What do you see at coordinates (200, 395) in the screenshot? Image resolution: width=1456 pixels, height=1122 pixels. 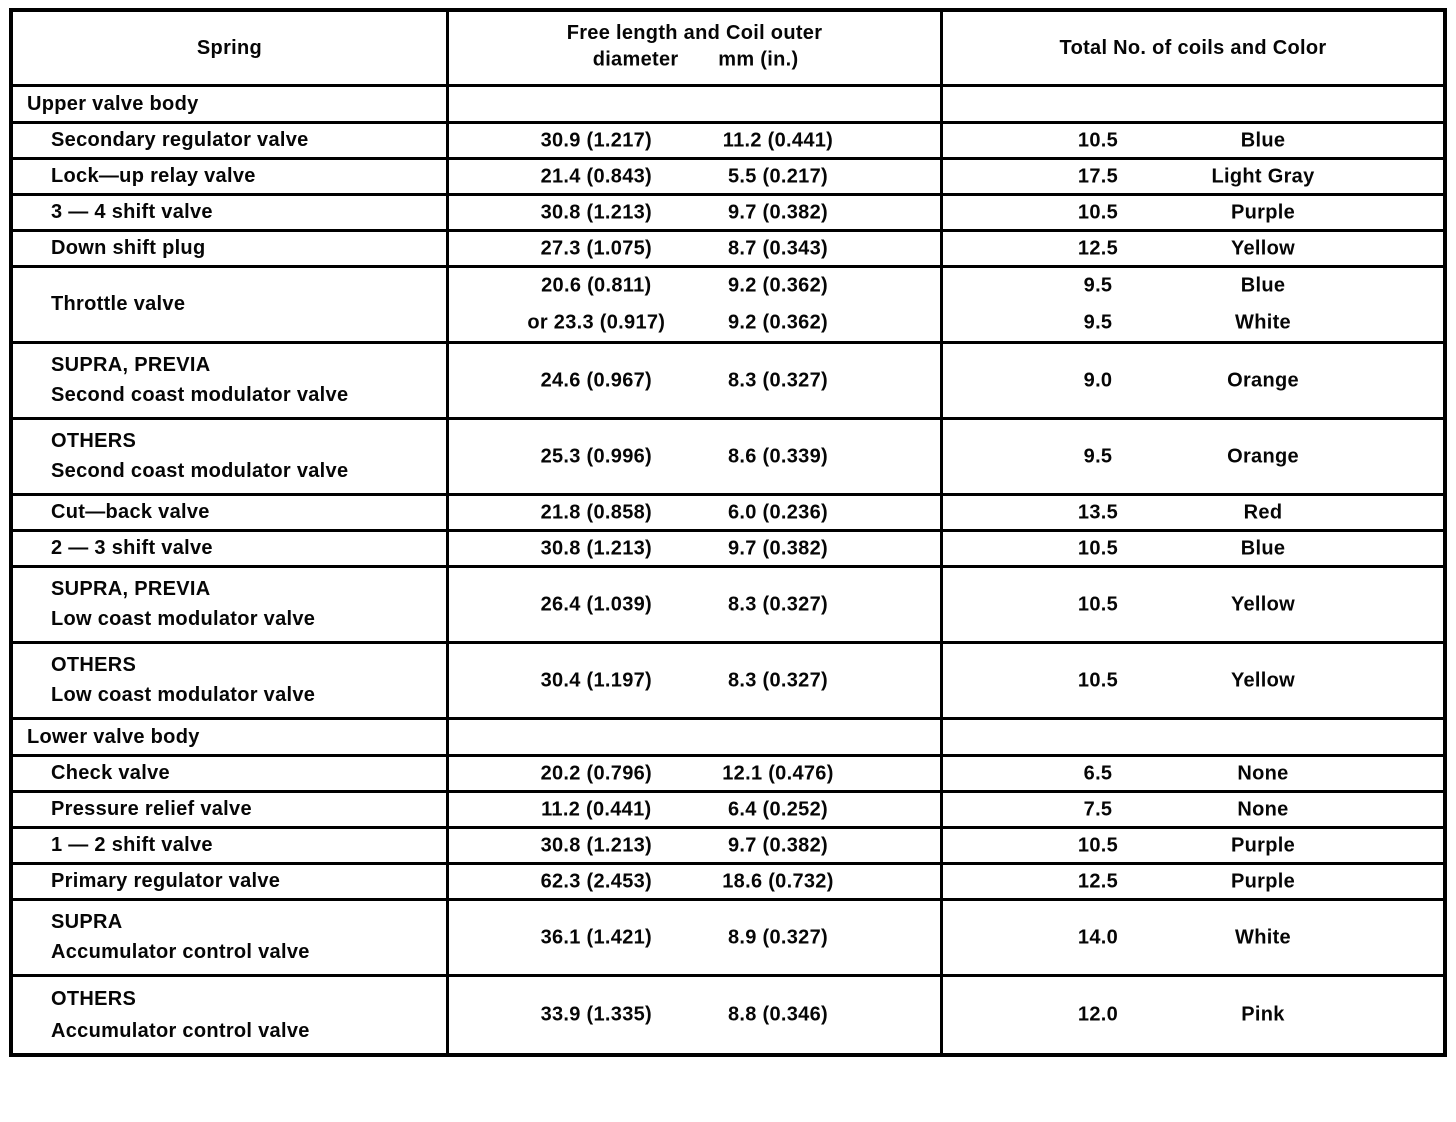 I see `spring-name: Second coast modulator valve` at bounding box center [200, 395].